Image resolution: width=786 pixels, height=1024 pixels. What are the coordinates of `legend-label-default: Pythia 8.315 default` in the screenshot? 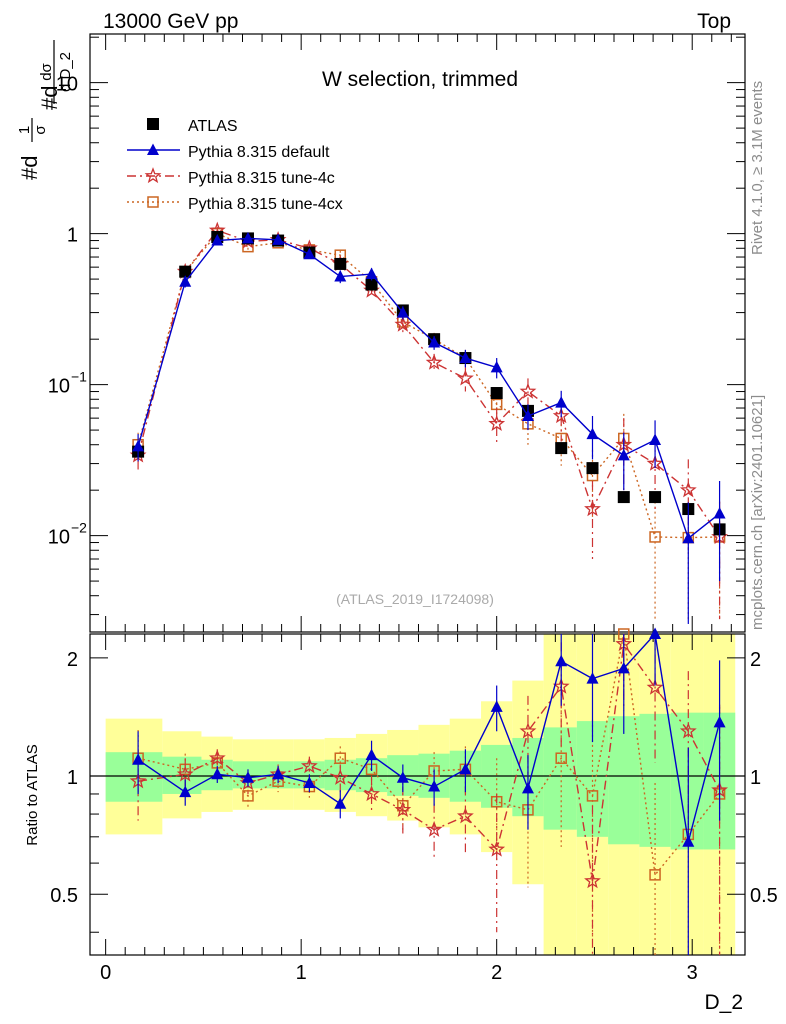 It's located at (259, 152).